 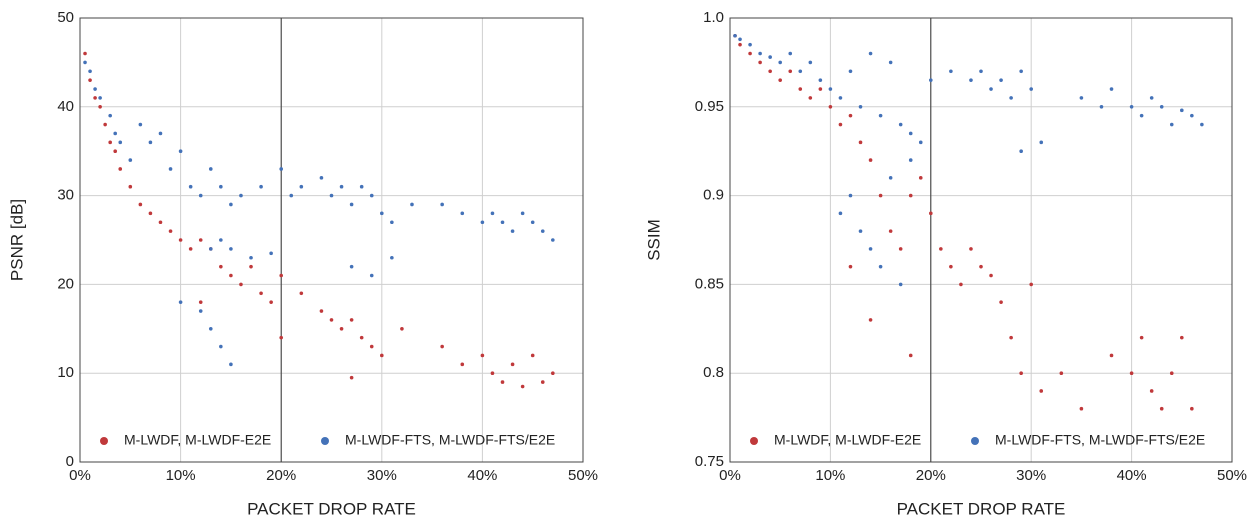 What do you see at coordinates (713, 195) in the screenshot?
I see `y-tick-label: 0.9` at bounding box center [713, 195].